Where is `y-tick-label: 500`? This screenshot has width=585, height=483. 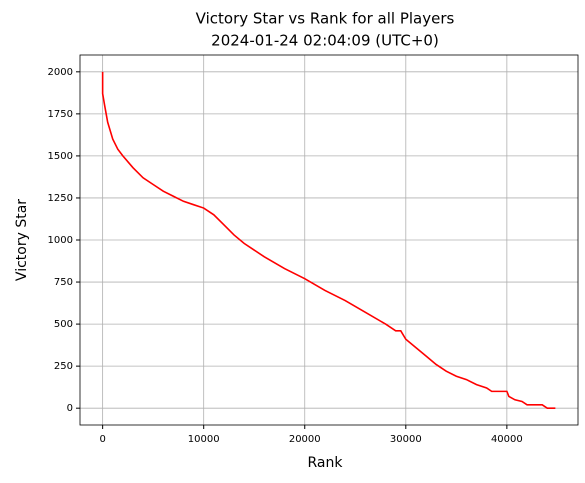 y-tick-label: 500 is located at coordinates (63, 324).